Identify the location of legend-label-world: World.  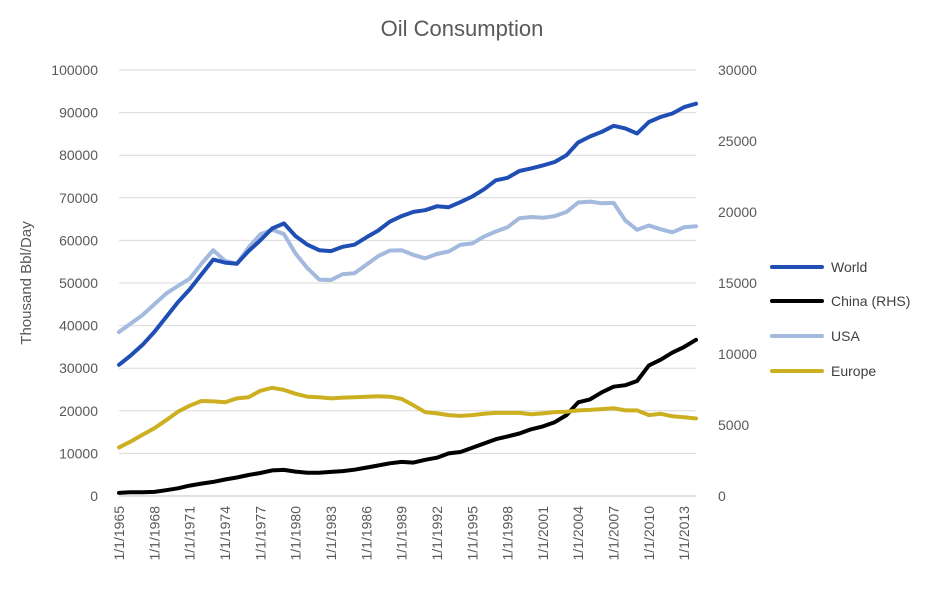
(849, 267).